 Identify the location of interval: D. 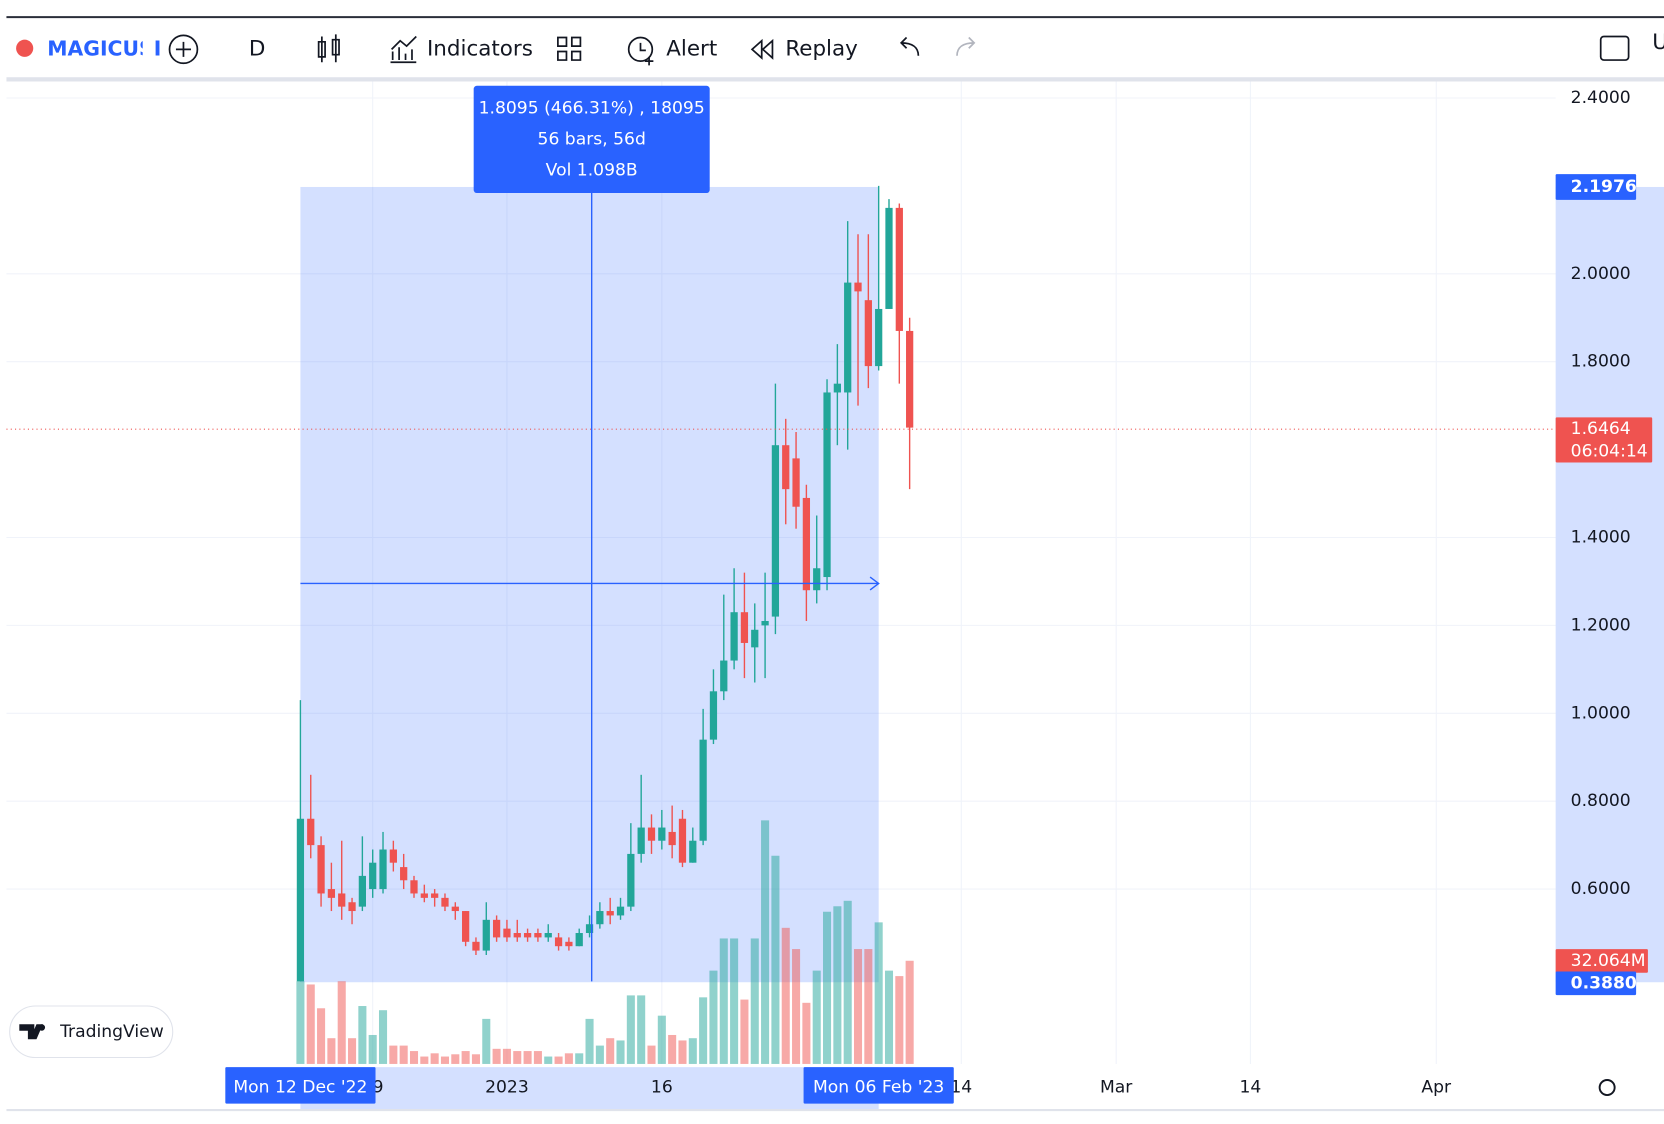
(257, 48).